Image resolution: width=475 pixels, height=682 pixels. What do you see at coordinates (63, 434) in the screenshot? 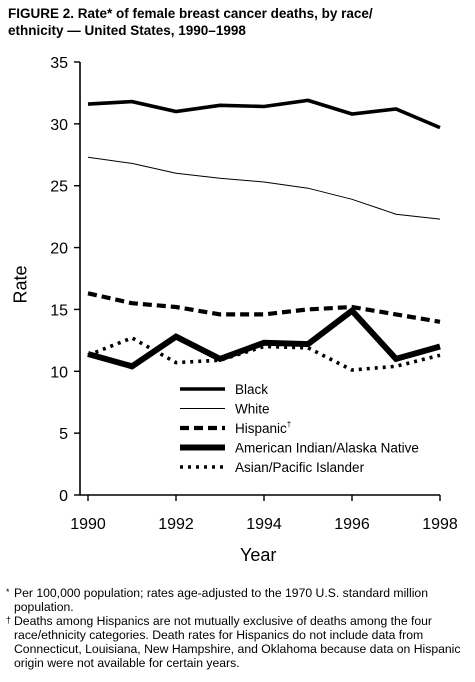
I see `y-tick-label: 5` at bounding box center [63, 434].